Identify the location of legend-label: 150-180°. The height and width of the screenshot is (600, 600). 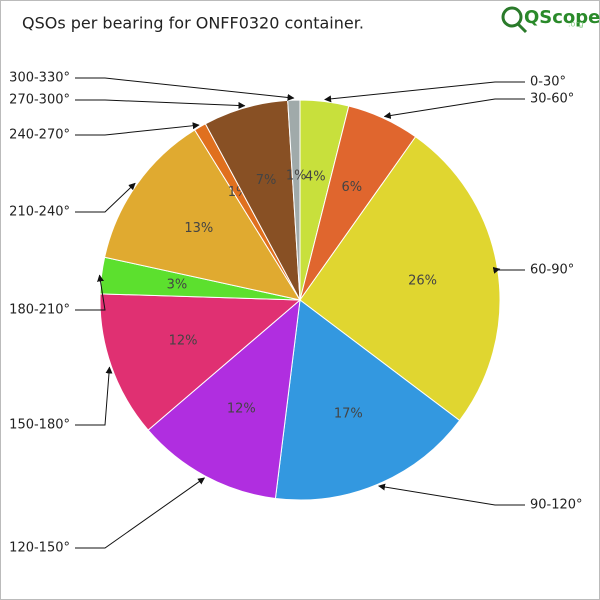
(39, 425).